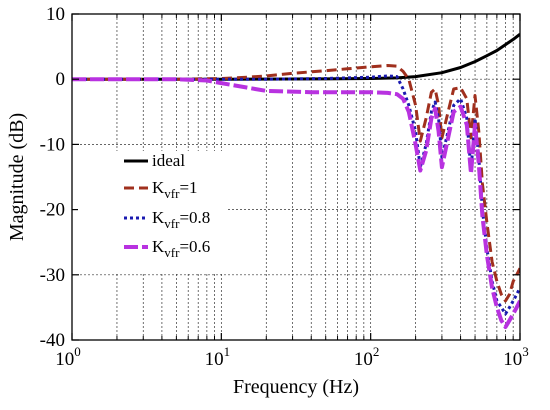 The height and width of the screenshot is (410, 550). What do you see at coordinates (52, 210) in the screenshot?
I see `y-tick-label: -20` at bounding box center [52, 210].